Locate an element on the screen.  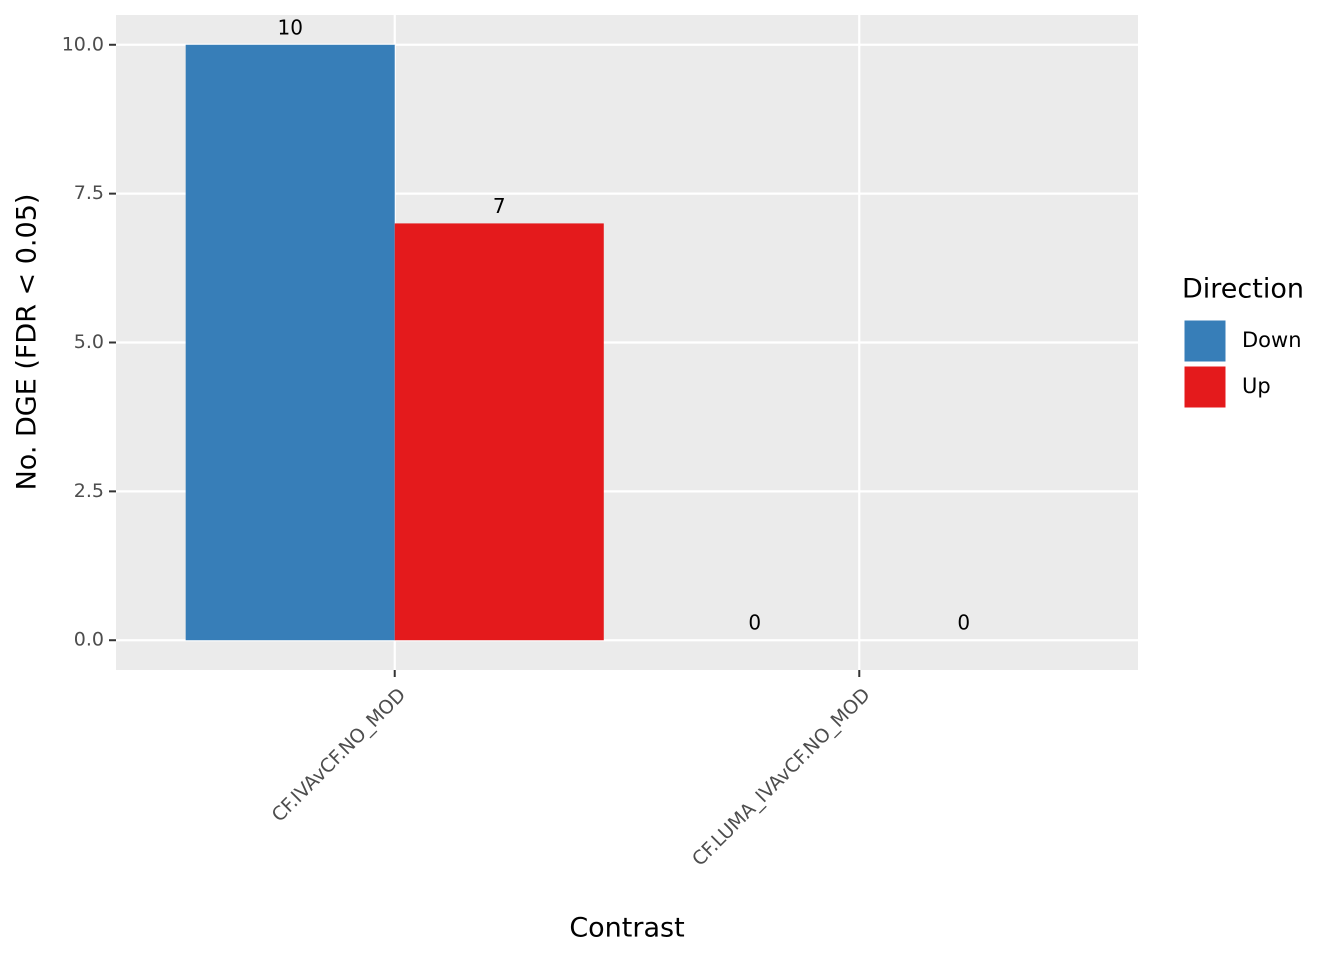
x-tick-label: CF.LUMA_IVAvCF.NO_MOD is located at coordinates (781, 777).